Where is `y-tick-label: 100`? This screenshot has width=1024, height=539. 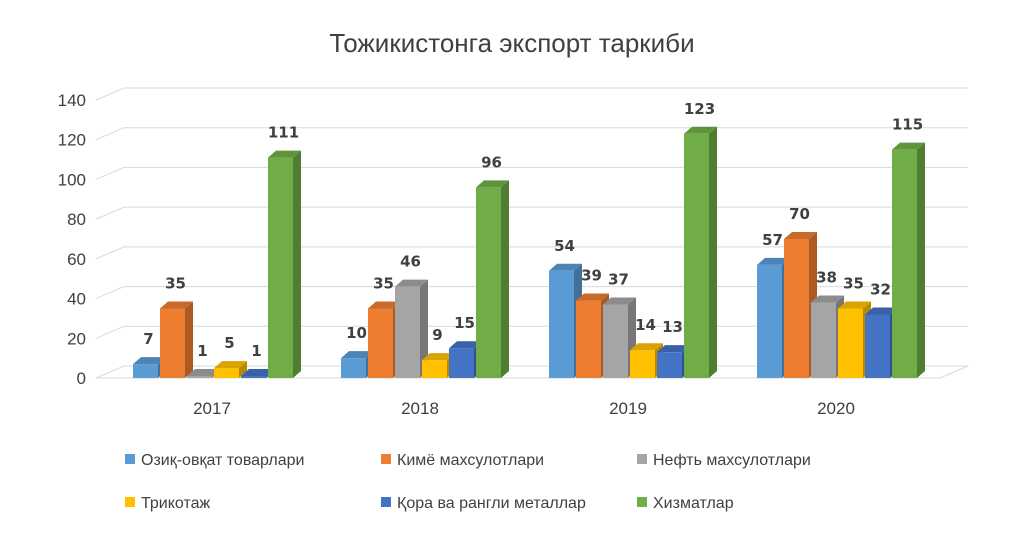
y-tick-label: 100 is located at coordinates (72, 179).